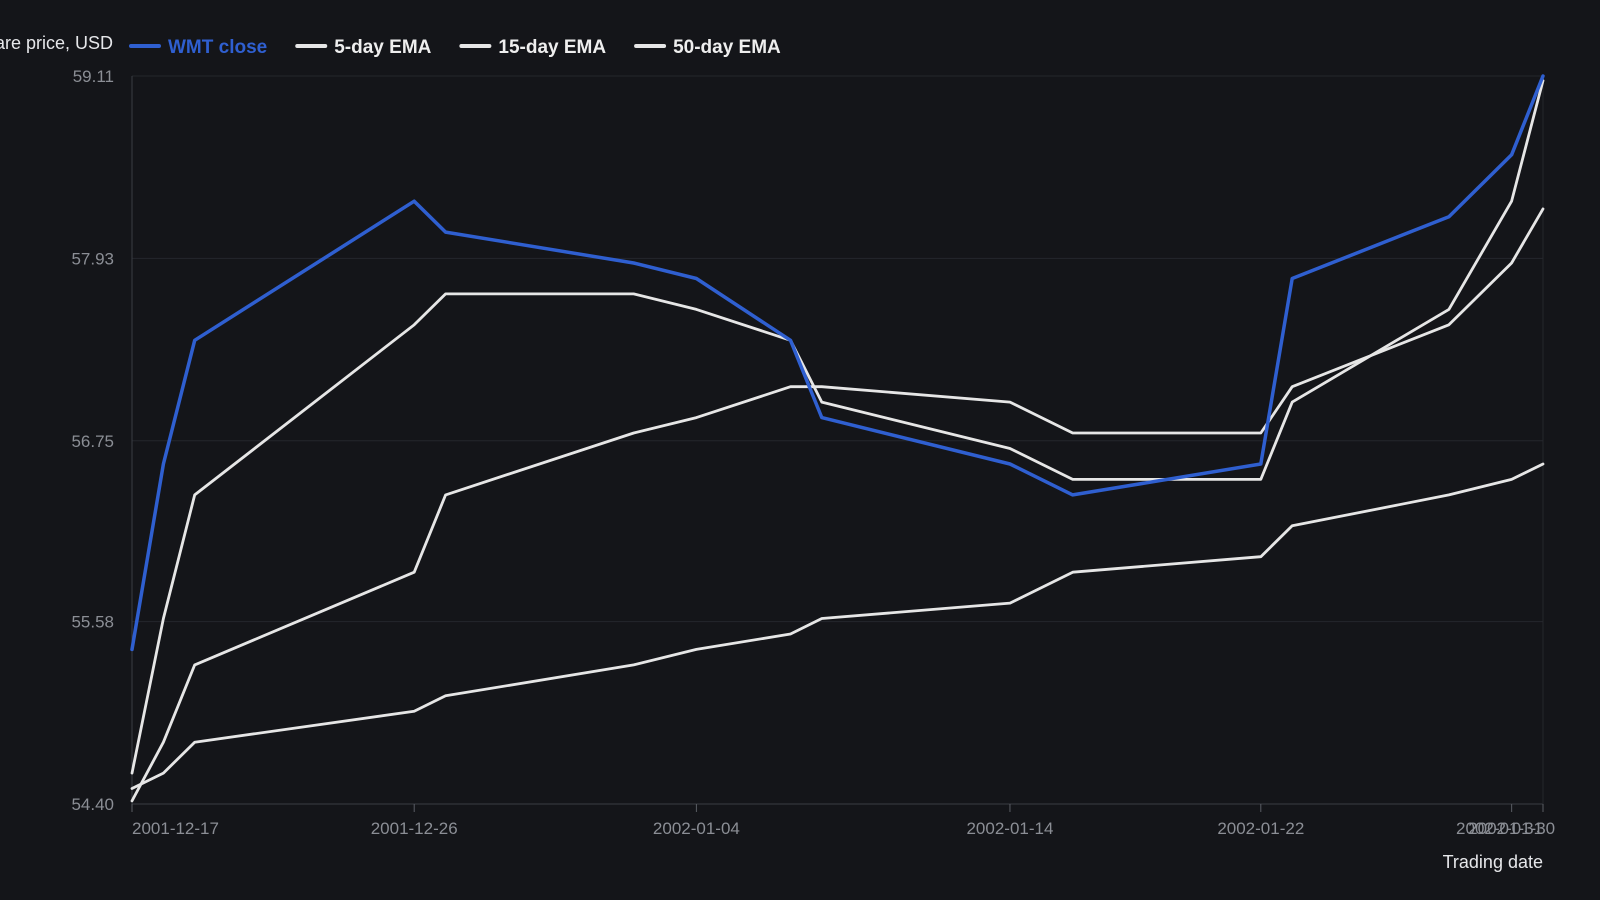  What do you see at coordinates (382, 47) in the screenshot?
I see `legend-label: 5-day EMA` at bounding box center [382, 47].